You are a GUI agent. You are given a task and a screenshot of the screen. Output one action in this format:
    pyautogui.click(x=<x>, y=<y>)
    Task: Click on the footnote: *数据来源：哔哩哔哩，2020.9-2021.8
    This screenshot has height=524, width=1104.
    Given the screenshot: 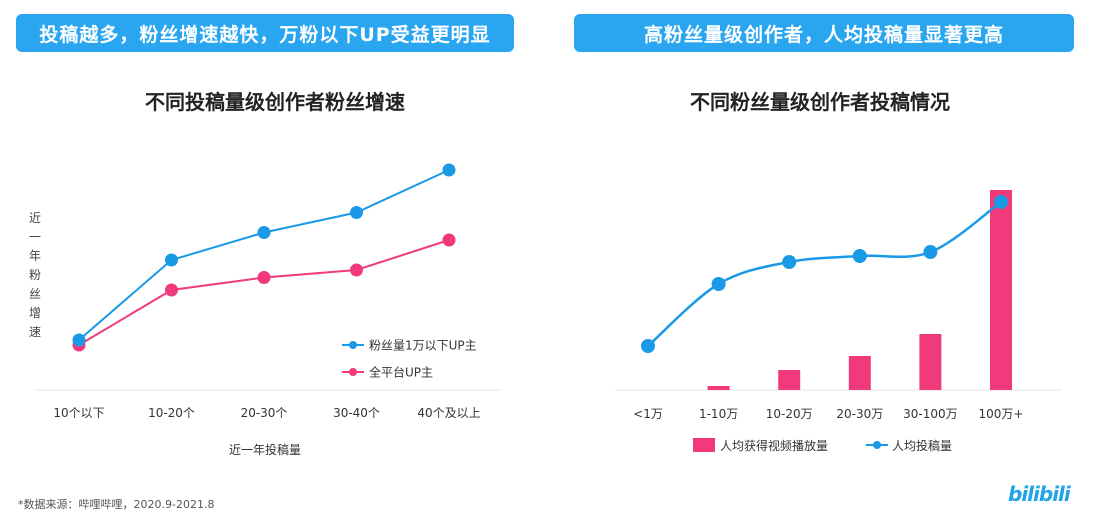 What is the action you would take?
    pyautogui.click(x=116, y=504)
    